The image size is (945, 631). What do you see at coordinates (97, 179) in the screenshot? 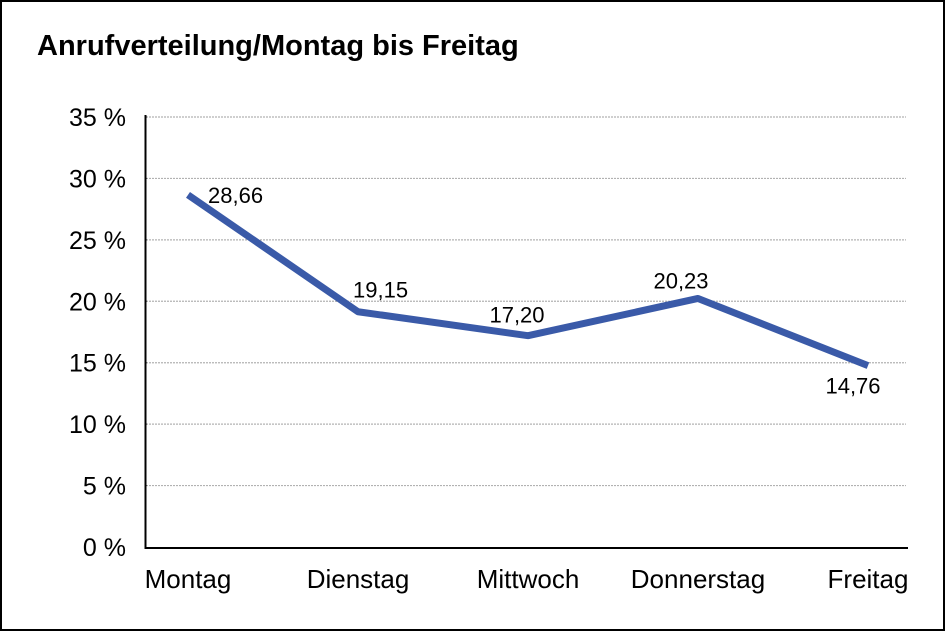
I see `y-tick-label: 30 %` at bounding box center [97, 179].